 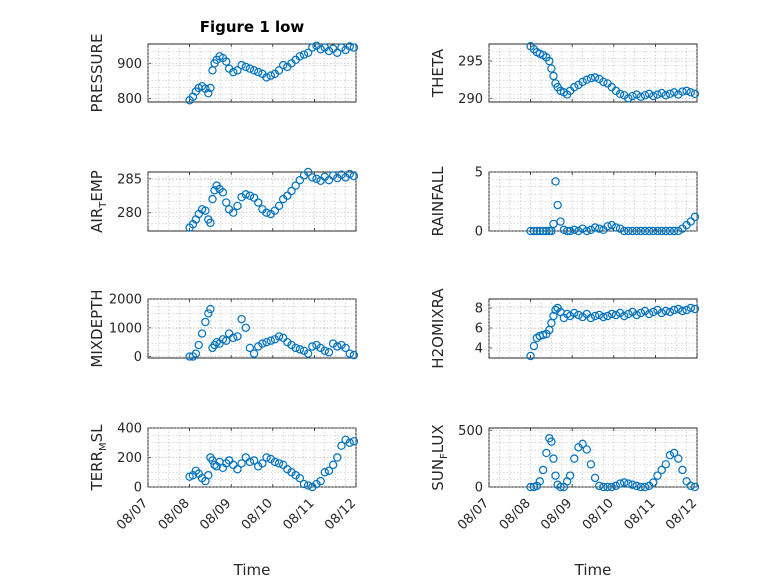 I want to click on axes-air_temp: 280 285 AIRTEMP, so click(x=223, y=200).